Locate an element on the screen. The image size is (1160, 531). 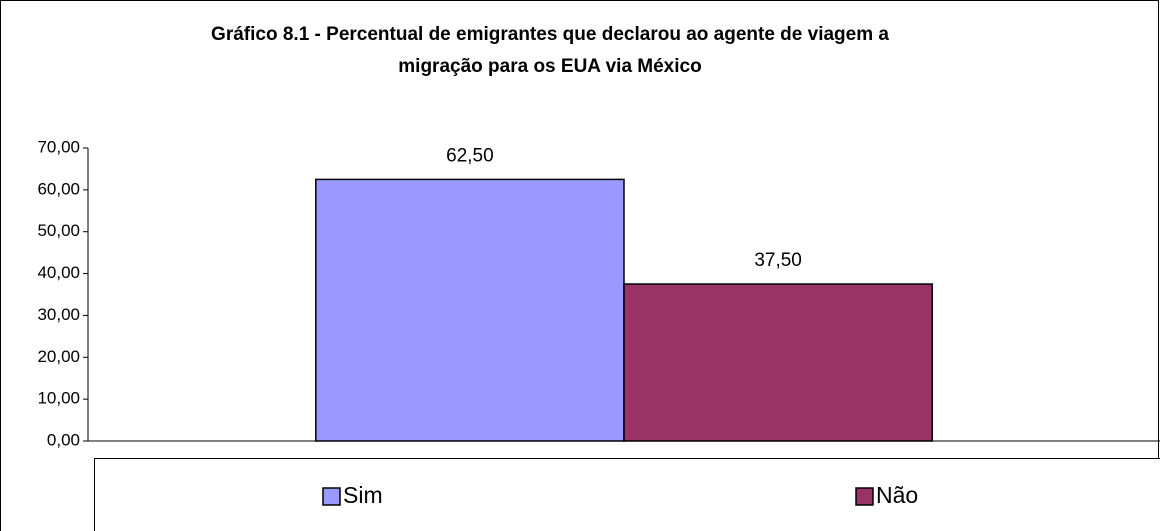
y-tick-label: 10,00 is located at coordinates (58, 398).